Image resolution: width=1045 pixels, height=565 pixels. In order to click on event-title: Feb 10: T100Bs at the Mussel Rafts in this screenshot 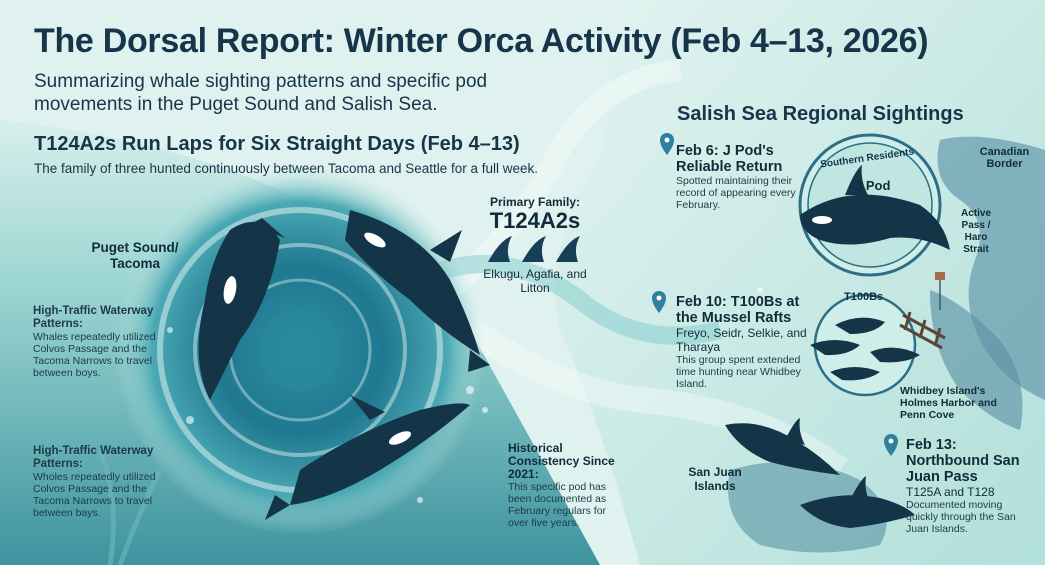, I will do `click(738, 310)`.